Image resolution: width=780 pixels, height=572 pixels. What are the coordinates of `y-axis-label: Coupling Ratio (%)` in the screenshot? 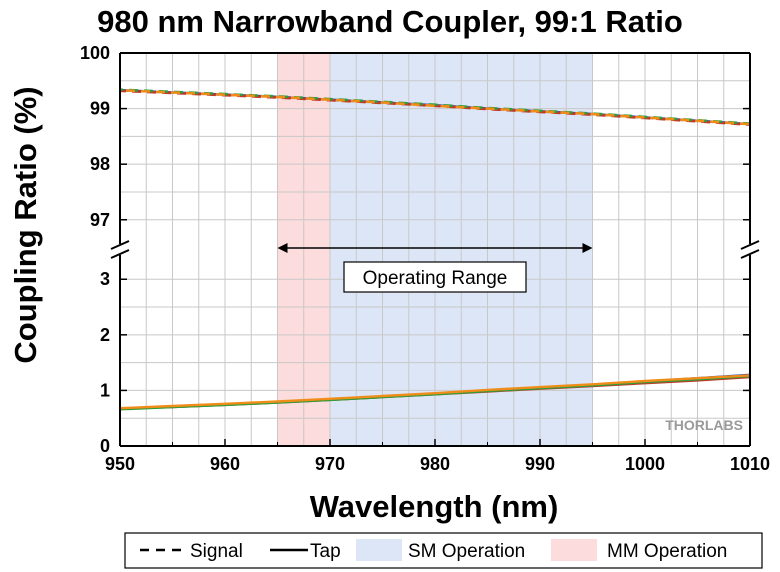 It's located at (25, 224).